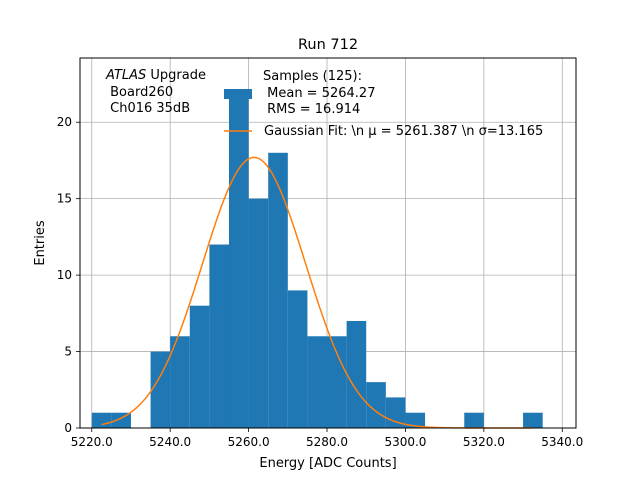 The height and width of the screenshot is (480, 640). What do you see at coordinates (176, 75) in the screenshot?
I see `upgrade-label: Upgrade` at bounding box center [176, 75].